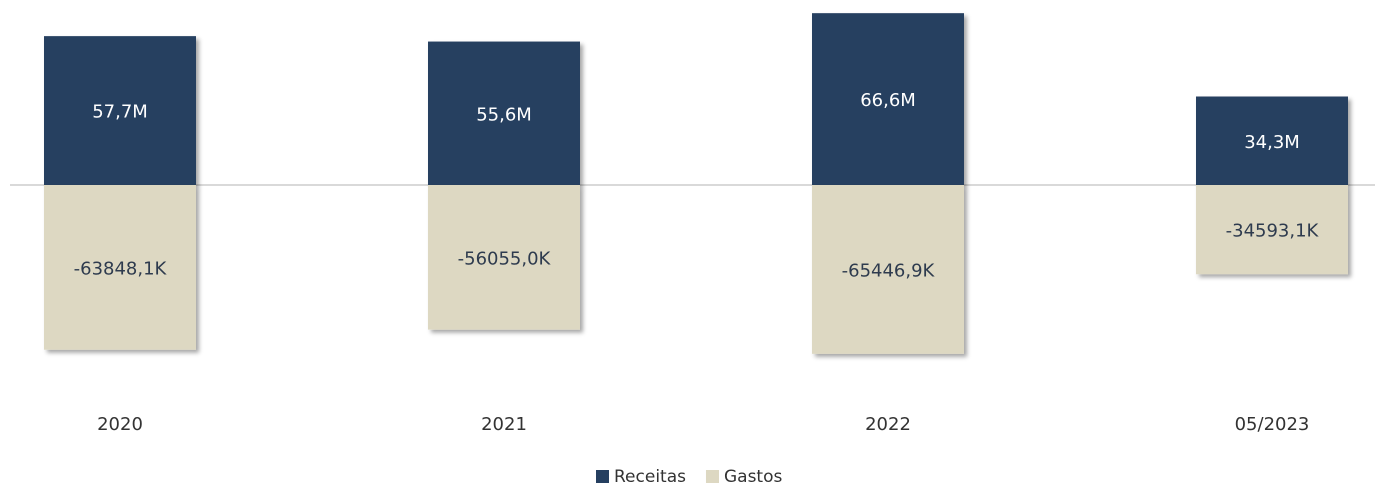 This screenshot has height=490, width=1375. I want to click on data-label: -63848,1K, so click(121, 268).